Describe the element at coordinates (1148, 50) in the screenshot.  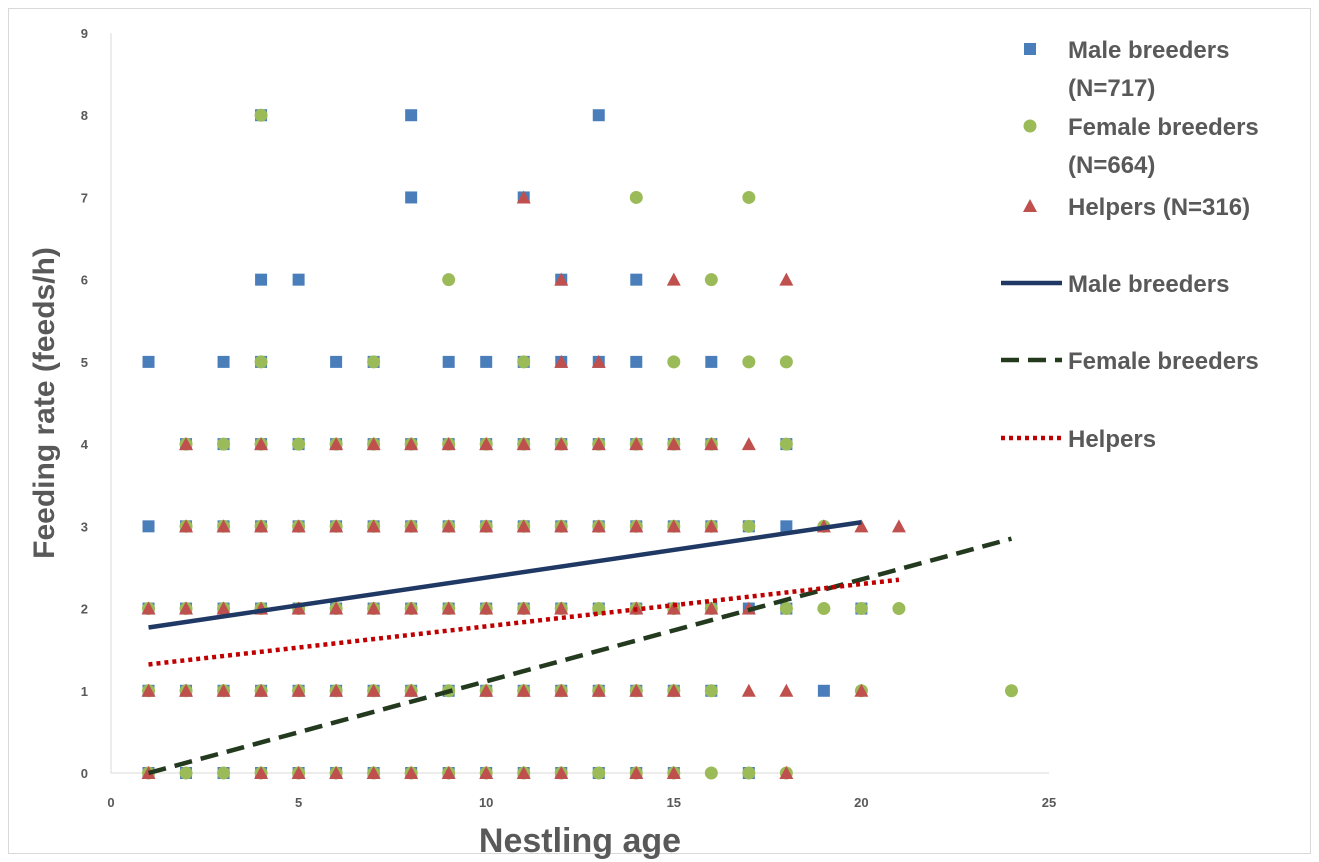
I see `legend-male-breeders-label: Male breeders` at that location.